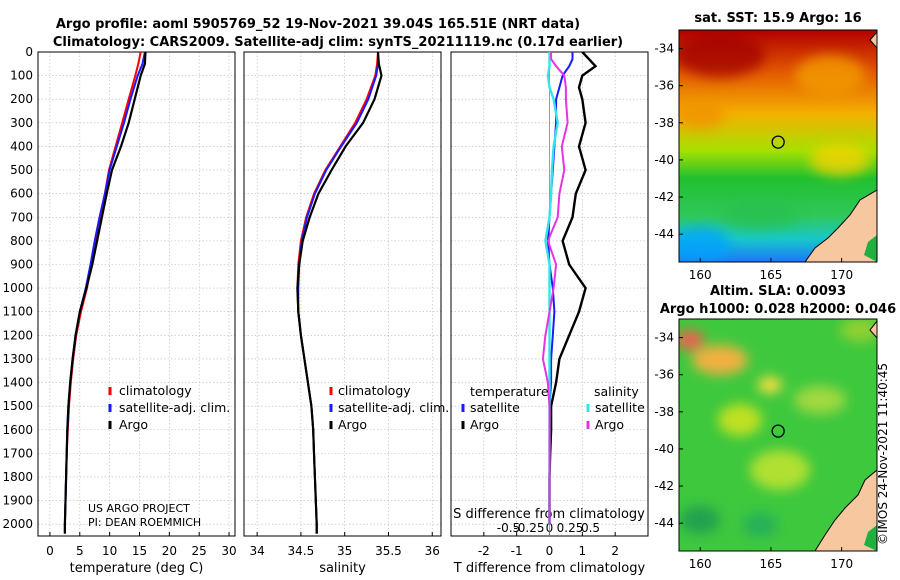 The height and width of the screenshot is (580, 900). What do you see at coordinates (616, 391) in the screenshot?
I see `legend-salinity-title: salinity` at bounding box center [616, 391].